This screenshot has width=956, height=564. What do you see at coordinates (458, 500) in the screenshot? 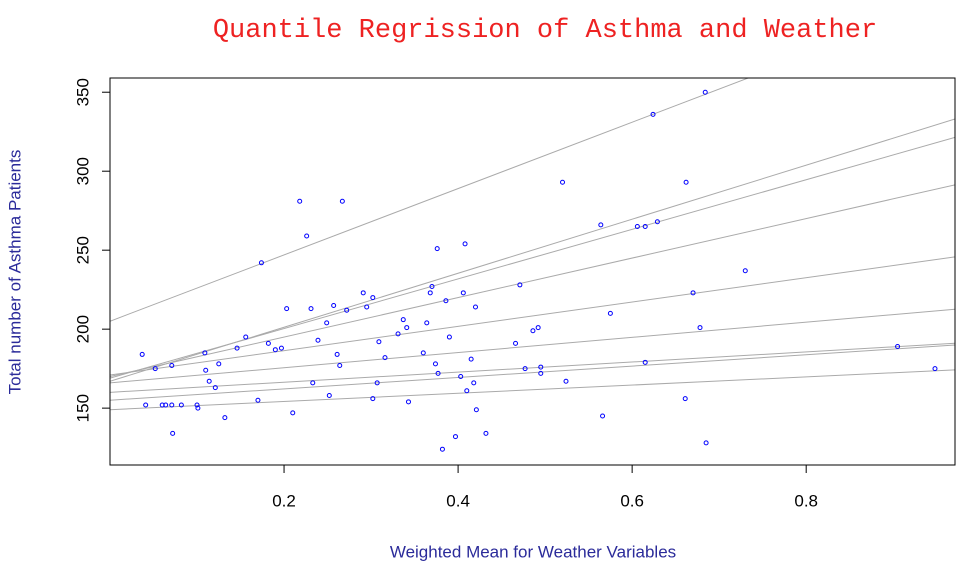
I see `x-tick-label: 0.4` at bounding box center [458, 500].